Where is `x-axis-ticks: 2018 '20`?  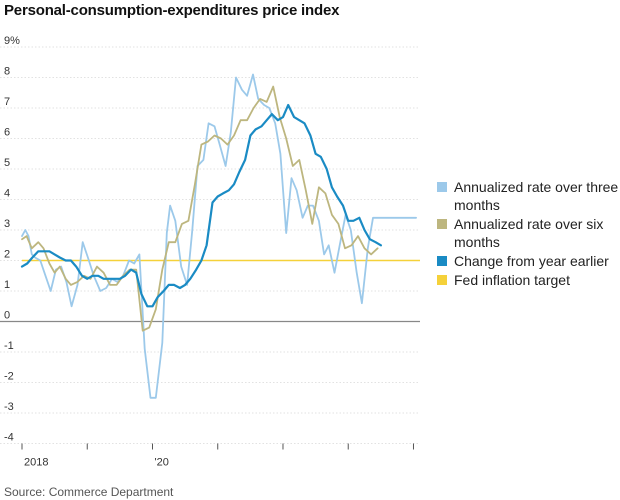
x-axis-ticks: 2018 '20 is located at coordinates (217, 456).